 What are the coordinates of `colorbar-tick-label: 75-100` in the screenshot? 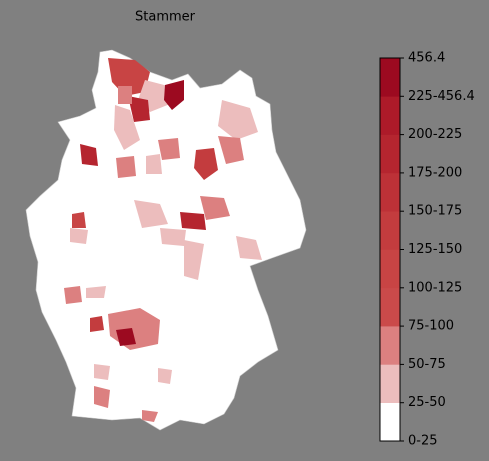 It's located at (431, 326).